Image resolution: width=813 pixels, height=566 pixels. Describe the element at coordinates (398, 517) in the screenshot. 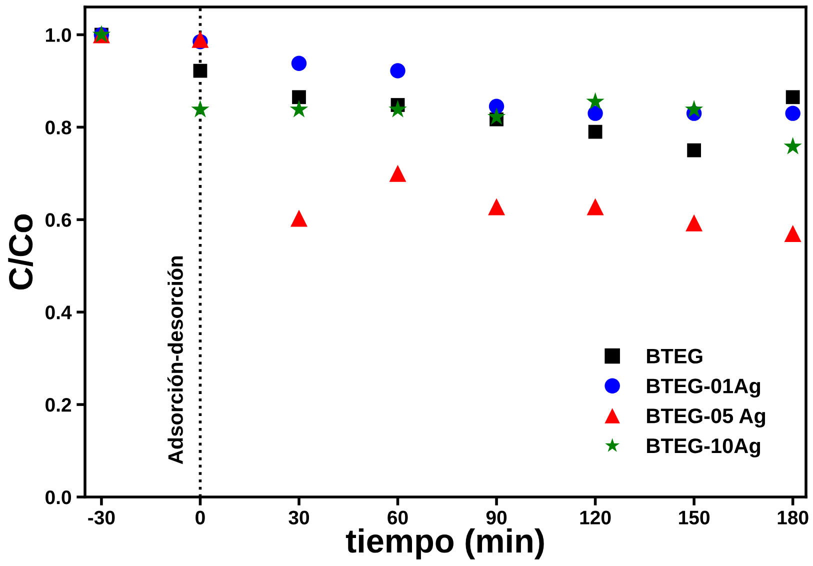

I see `x-tick-label: 60` at that location.